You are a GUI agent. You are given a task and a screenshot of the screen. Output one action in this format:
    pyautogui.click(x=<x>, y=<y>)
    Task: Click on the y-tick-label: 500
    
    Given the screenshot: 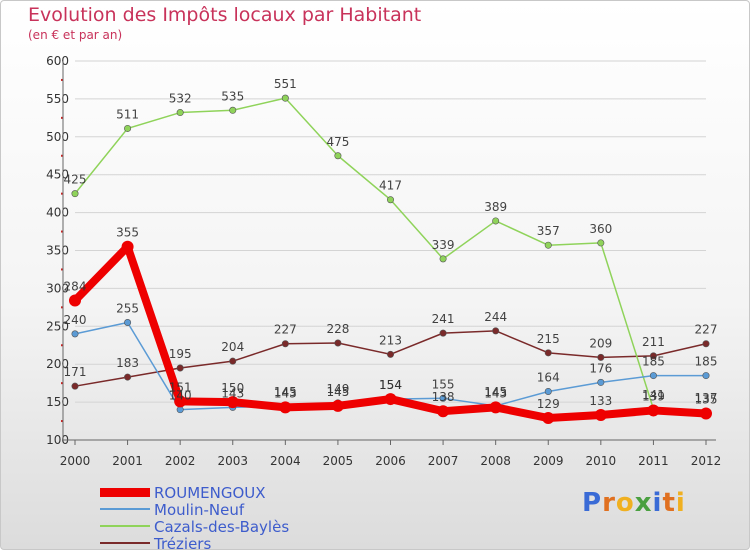 What is the action you would take?
    pyautogui.click(x=57, y=137)
    